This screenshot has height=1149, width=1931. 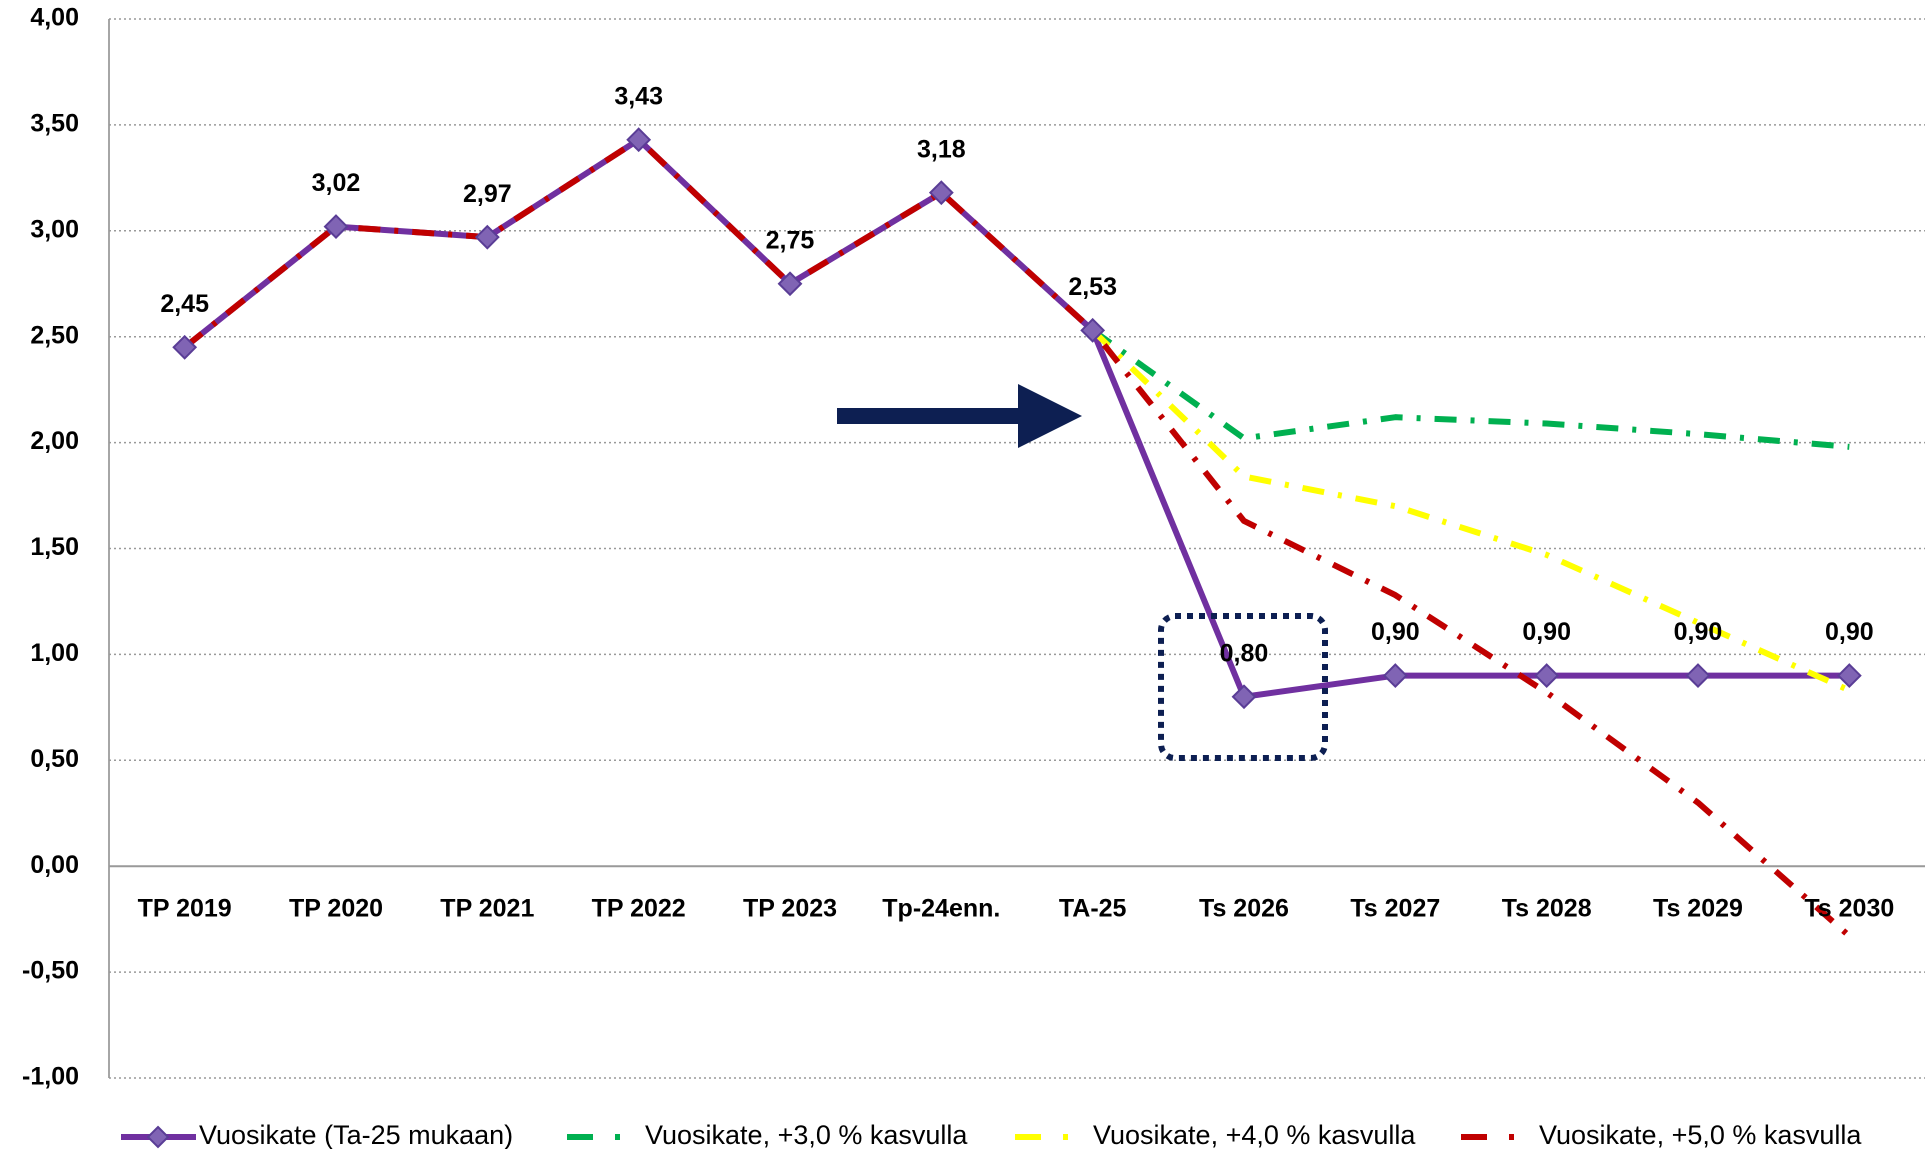 What do you see at coordinates (941, 149) in the screenshot?
I see `data-label: 3,18` at bounding box center [941, 149].